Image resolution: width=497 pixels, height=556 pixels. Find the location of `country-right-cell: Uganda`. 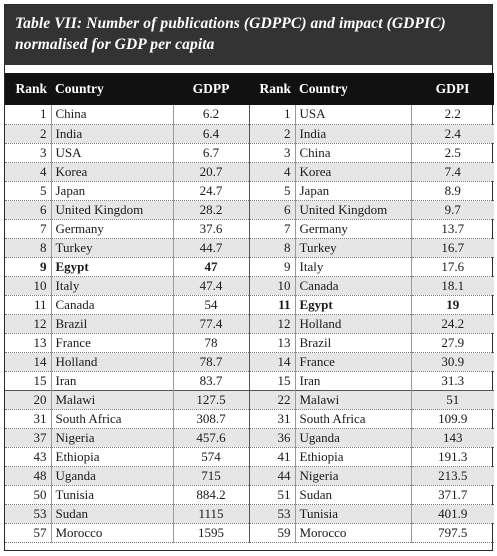

country-right-cell: Uganda is located at coordinates (353, 438).